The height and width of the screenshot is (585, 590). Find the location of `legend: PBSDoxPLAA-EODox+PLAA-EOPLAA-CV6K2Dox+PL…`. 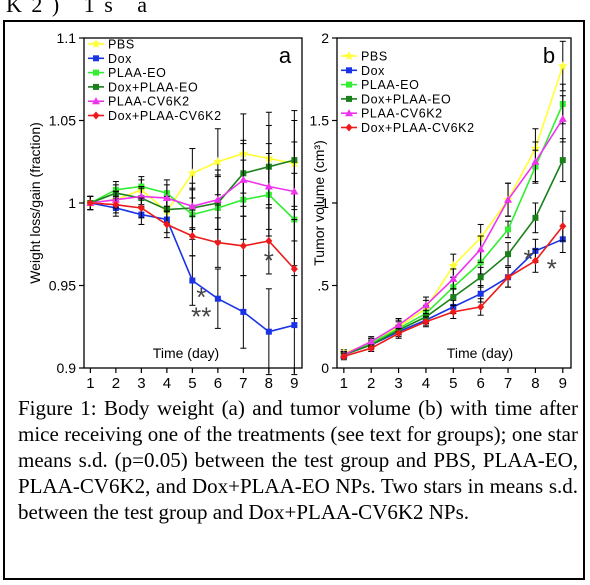

legend: PBSDoxPLAA-EODox+PLAA-EOPLAA-CV6K2Dox+PL… is located at coordinates (155, 80).